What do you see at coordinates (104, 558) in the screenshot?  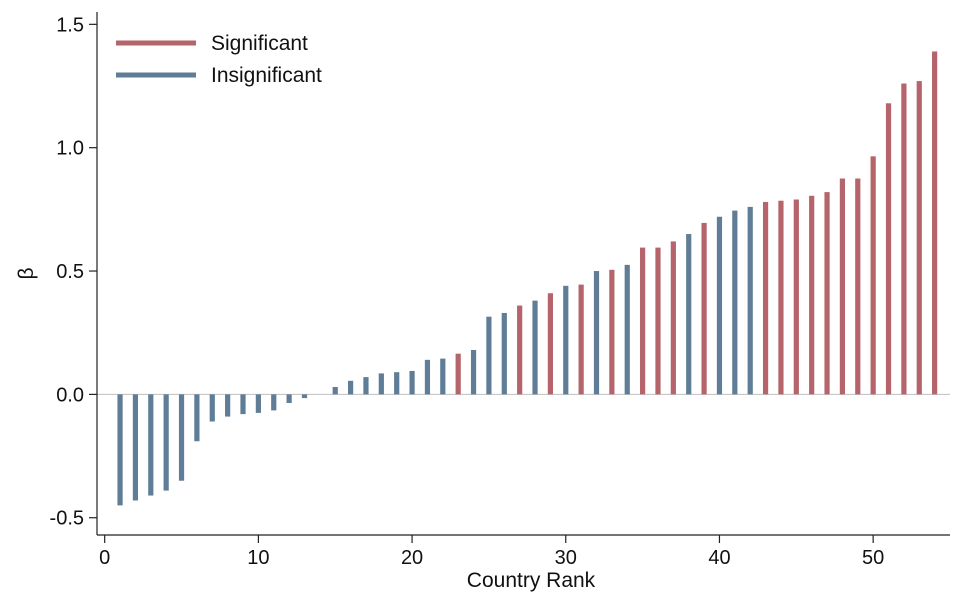 I see `x-tick-label: 0` at bounding box center [104, 558].